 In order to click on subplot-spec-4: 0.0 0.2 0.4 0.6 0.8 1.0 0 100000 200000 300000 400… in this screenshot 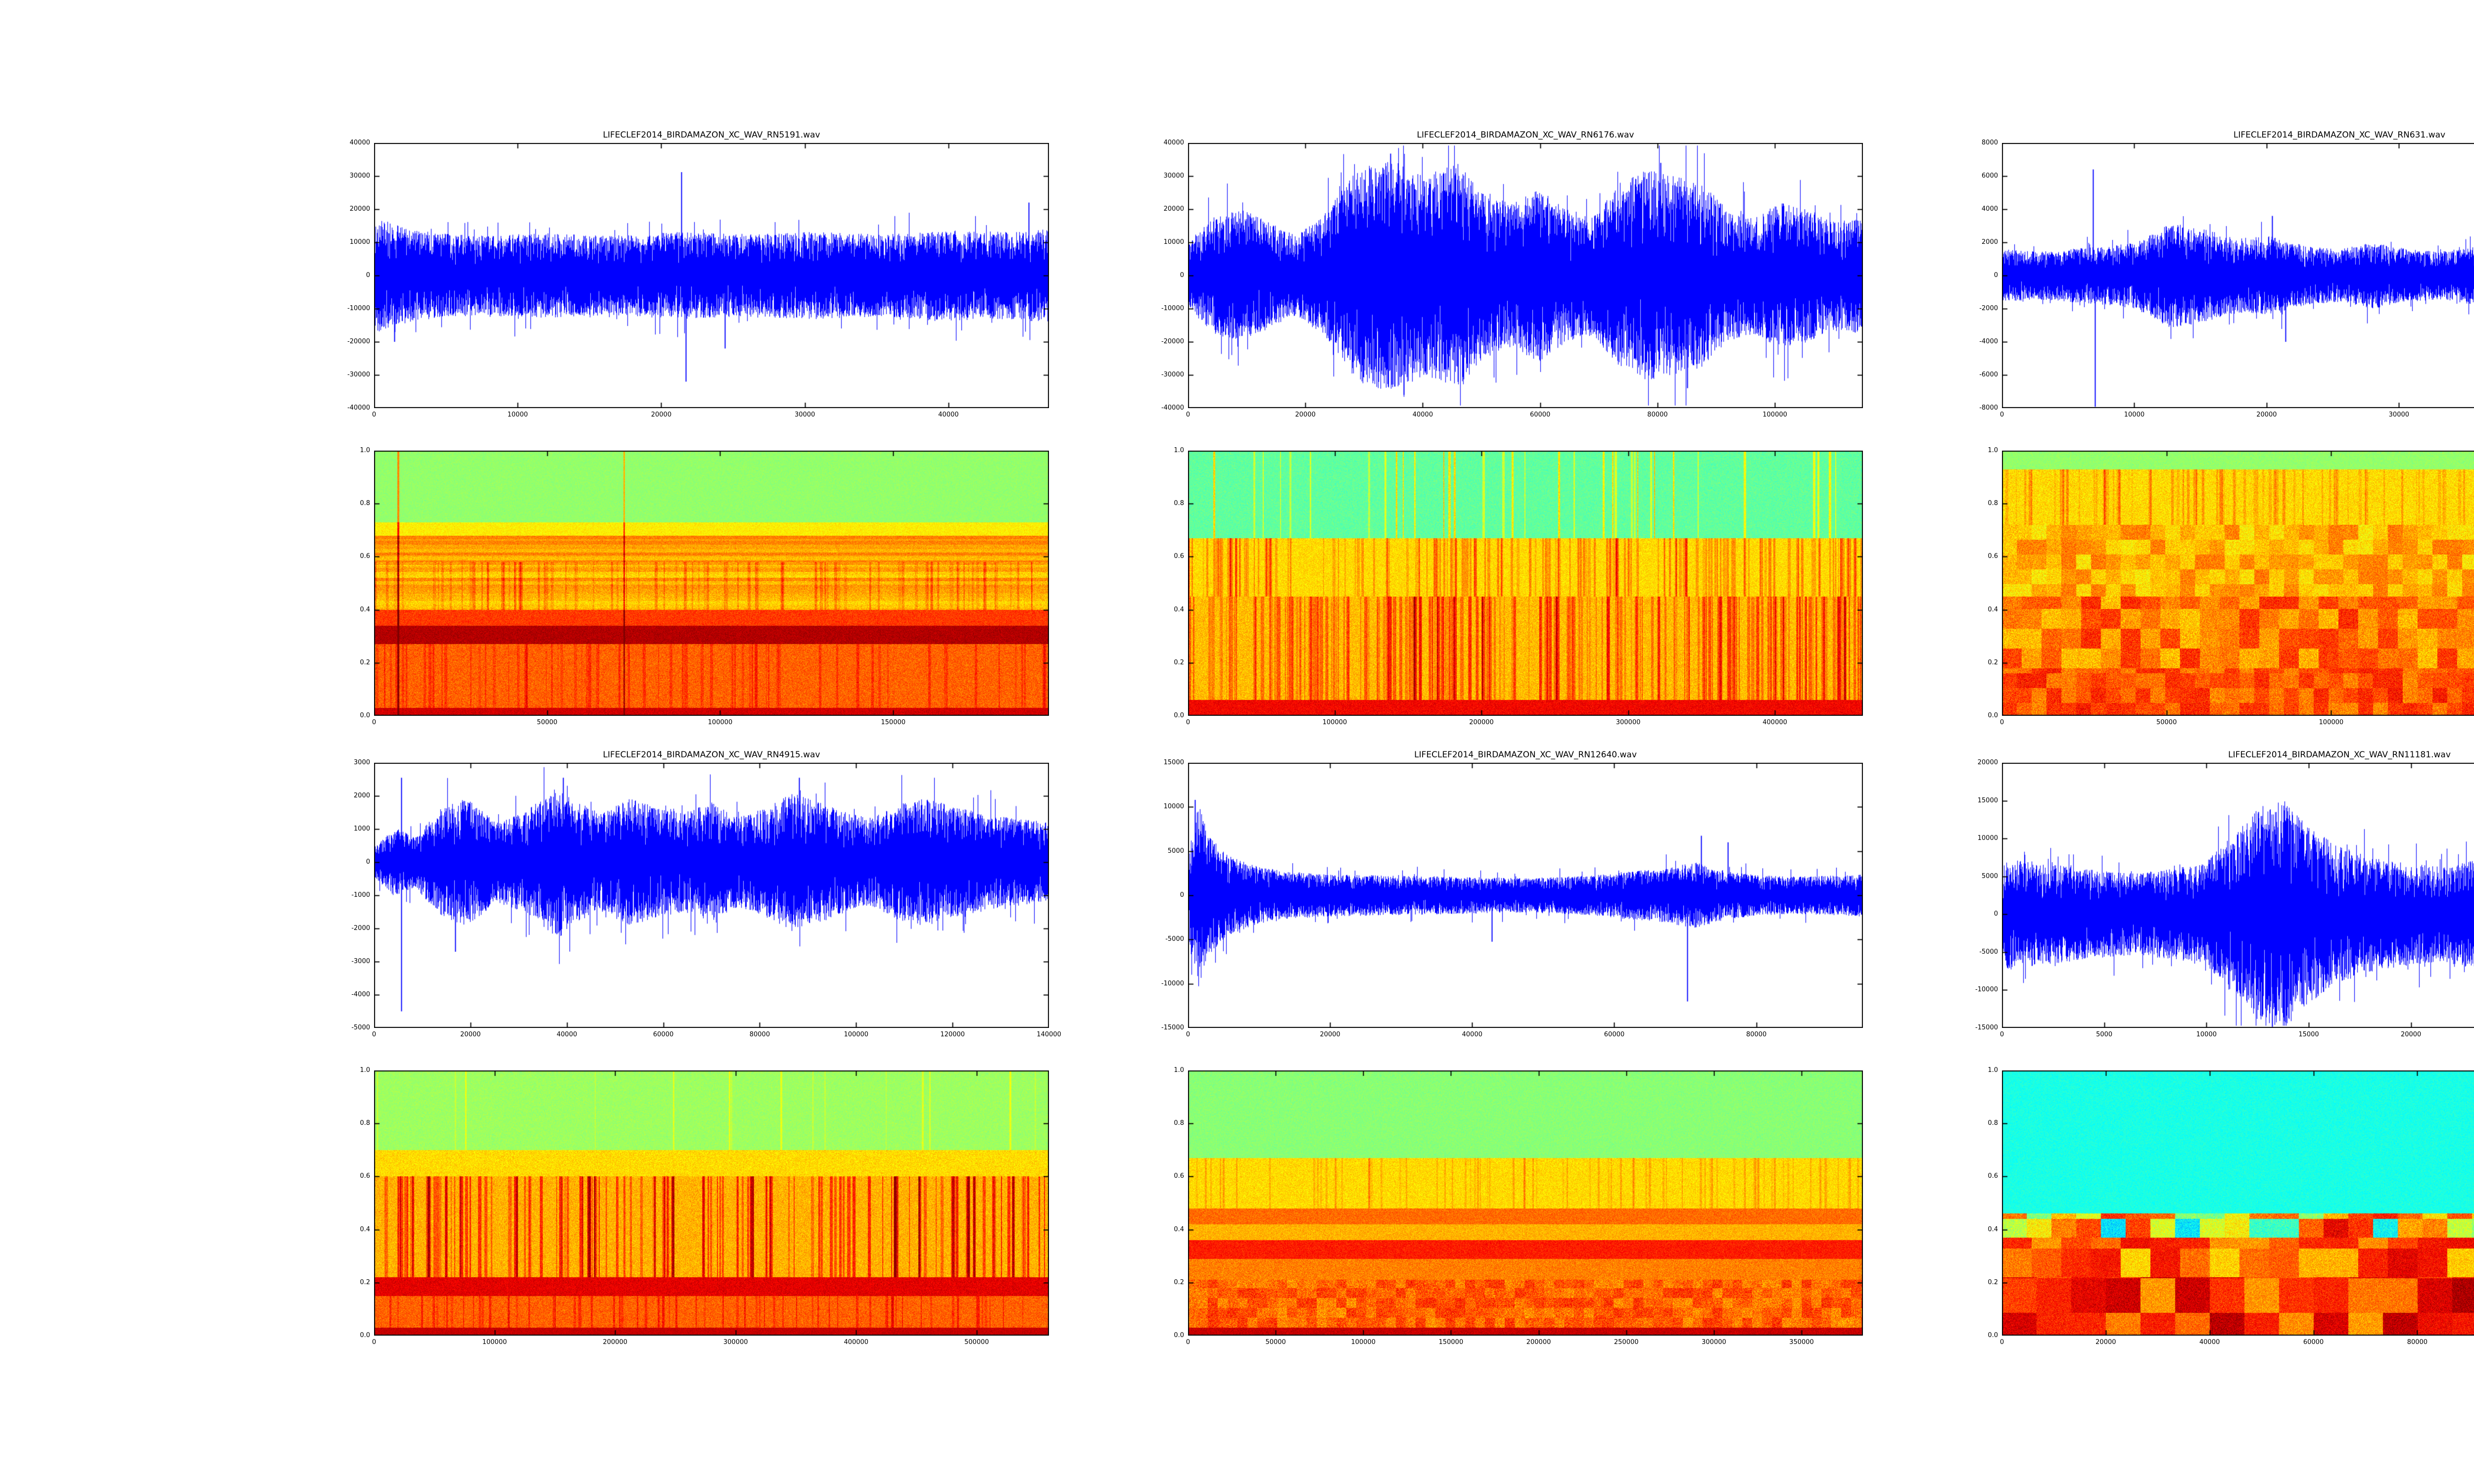, I will do `click(705, 1206)`.